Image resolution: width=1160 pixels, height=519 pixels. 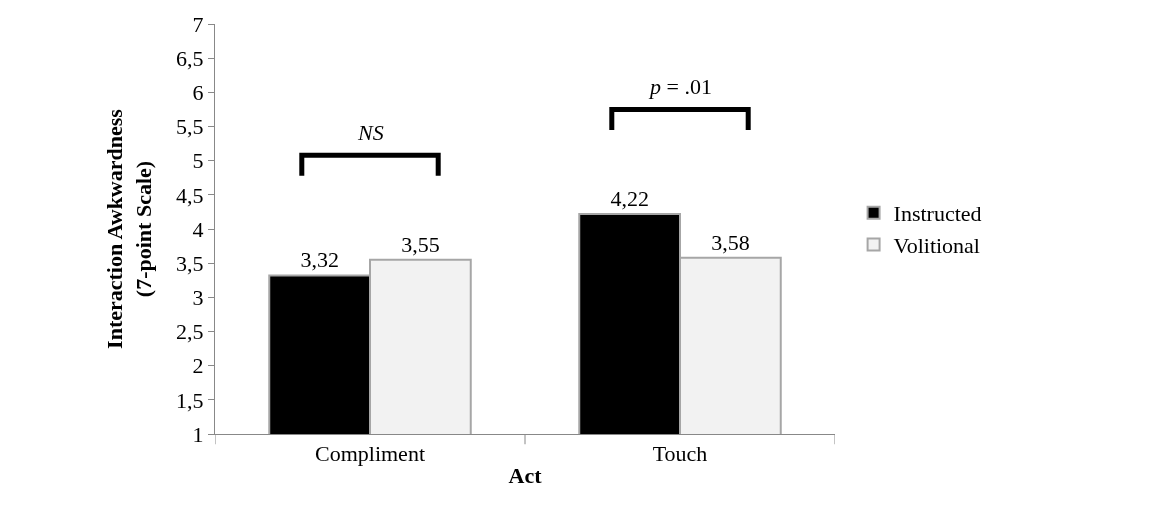 I want to click on y-tick-label: 2,5, so click(x=190, y=332).